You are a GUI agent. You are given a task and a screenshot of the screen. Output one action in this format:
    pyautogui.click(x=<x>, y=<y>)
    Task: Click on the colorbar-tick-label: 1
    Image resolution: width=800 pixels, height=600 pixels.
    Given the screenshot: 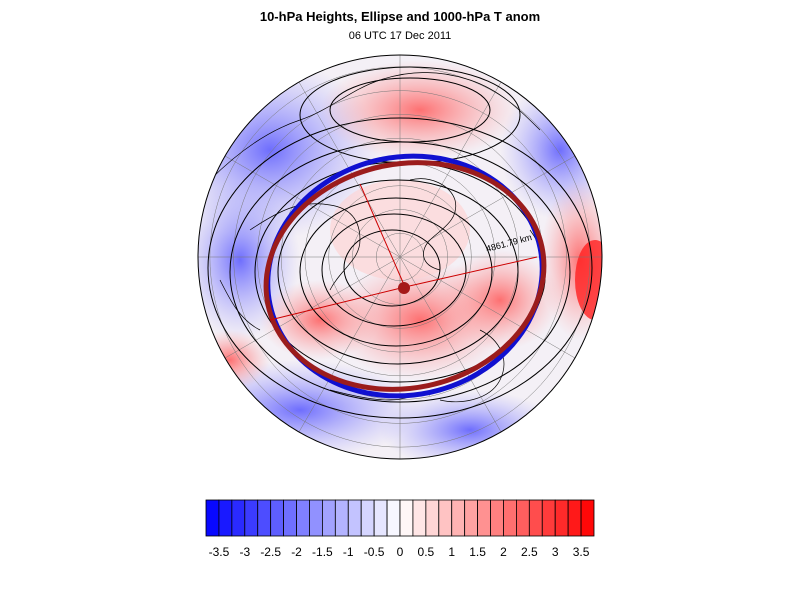 What is the action you would take?
    pyautogui.click(x=451, y=552)
    